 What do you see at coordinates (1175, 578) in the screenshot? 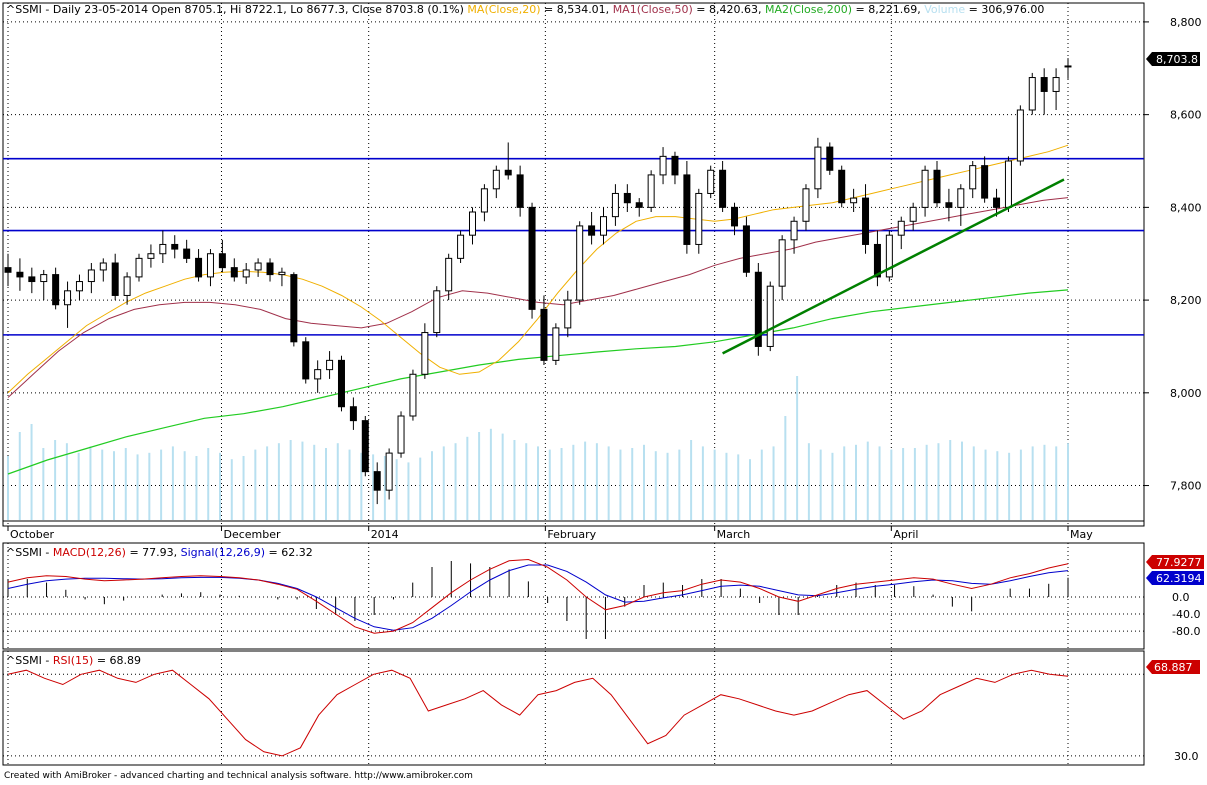
I see `signal-badge: 62.3194` at bounding box center [1175, 578].